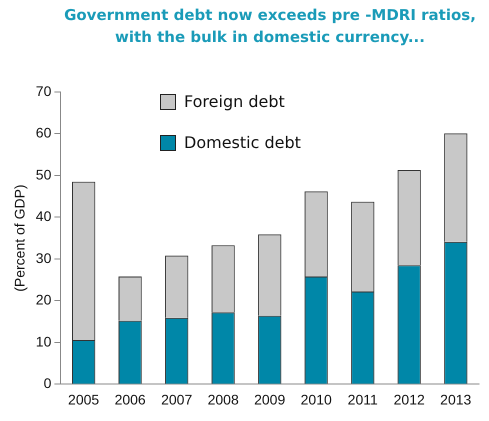  Describe the element at coordinates (84, 399) in the screenshot. I see `x-tick-label: 2005` at that location.